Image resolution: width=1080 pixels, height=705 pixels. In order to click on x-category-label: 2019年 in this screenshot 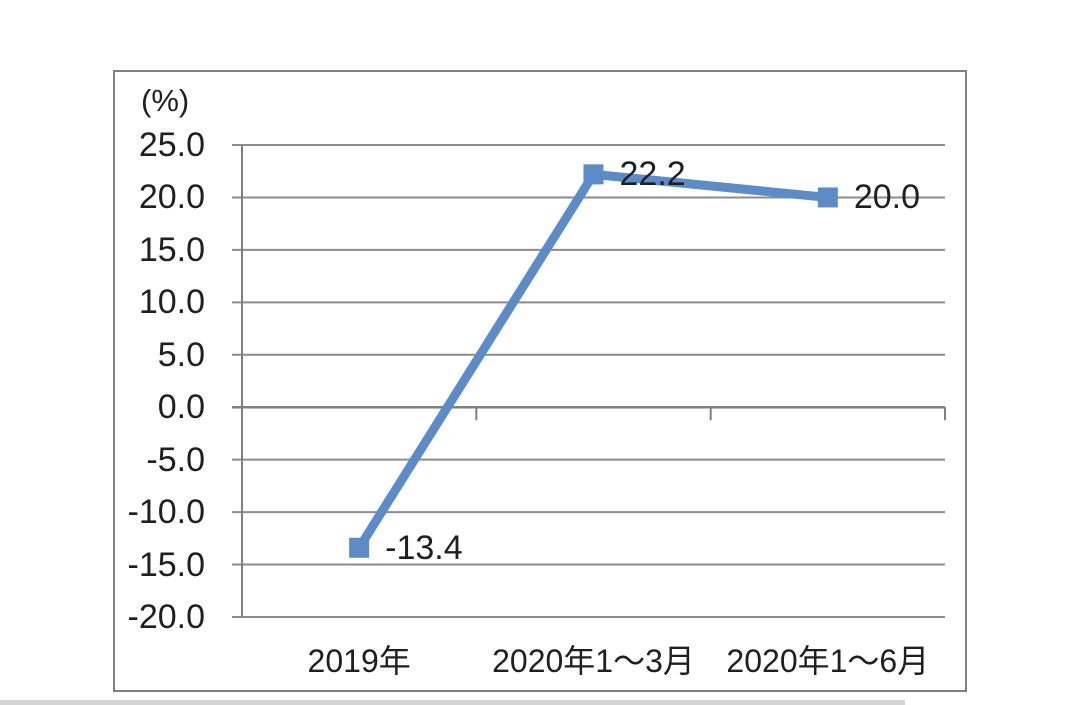, I will do `click(359, 661)`.